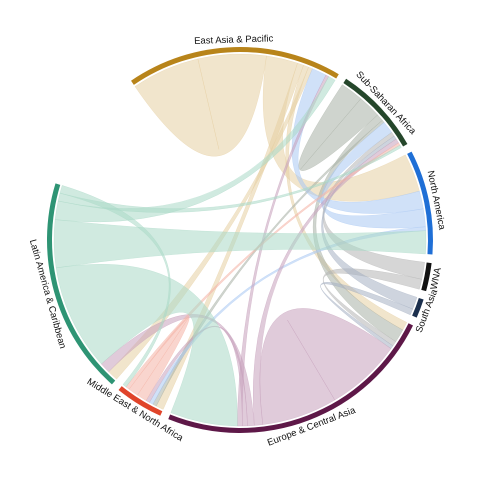  What do you see at coordinates (325, 366) in the screenshot?
I see `ribbon-europe-and-central-asia-to-europe-and-central-asia` at bounding box center [325, 366].